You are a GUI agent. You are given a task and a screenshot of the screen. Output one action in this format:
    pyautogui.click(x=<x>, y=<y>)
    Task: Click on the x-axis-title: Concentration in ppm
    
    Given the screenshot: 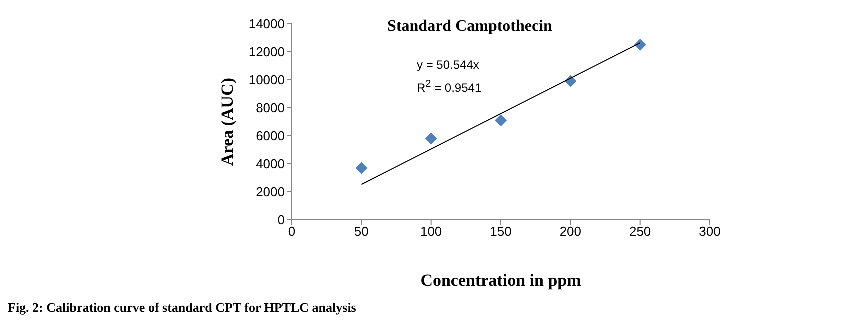 What is the action you would take?
    pyautogui.click(x=501, y=280)
    